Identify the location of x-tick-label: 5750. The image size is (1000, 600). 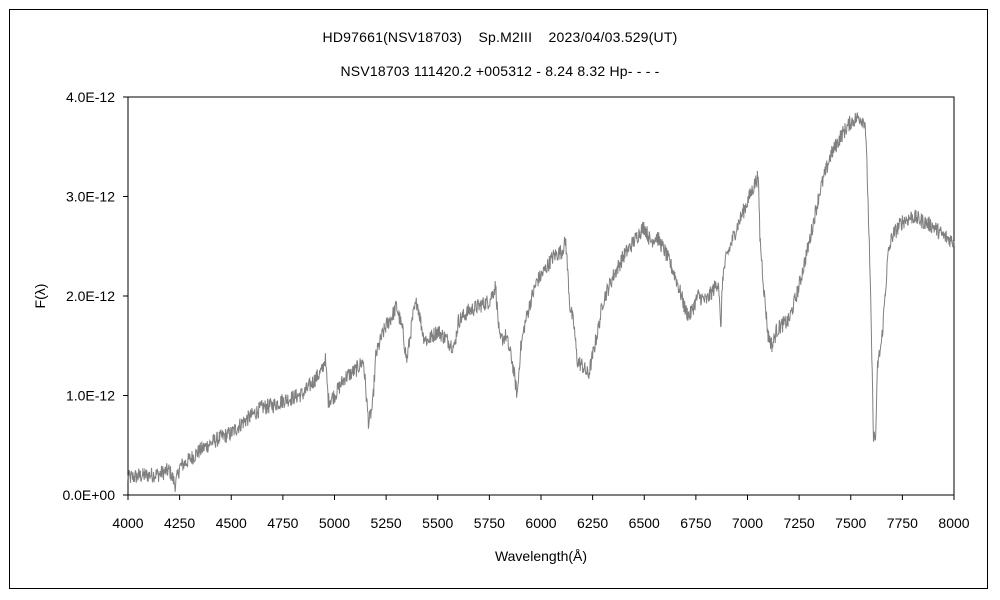
(489, 523).